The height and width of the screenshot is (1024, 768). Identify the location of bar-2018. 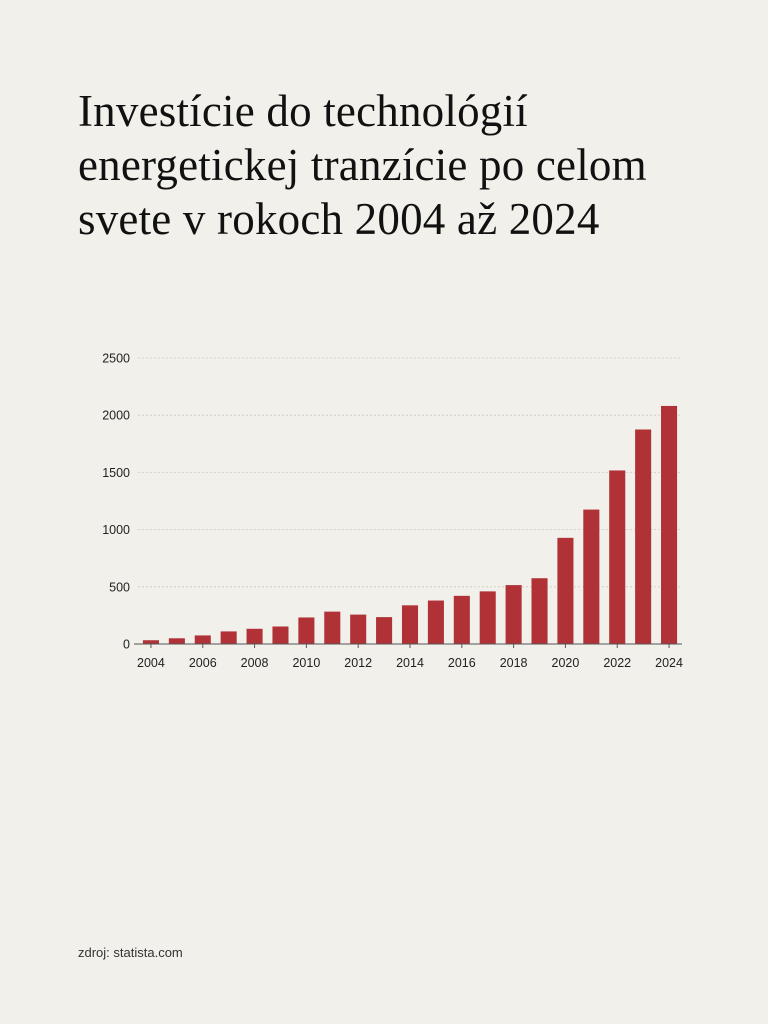
(513, 614).